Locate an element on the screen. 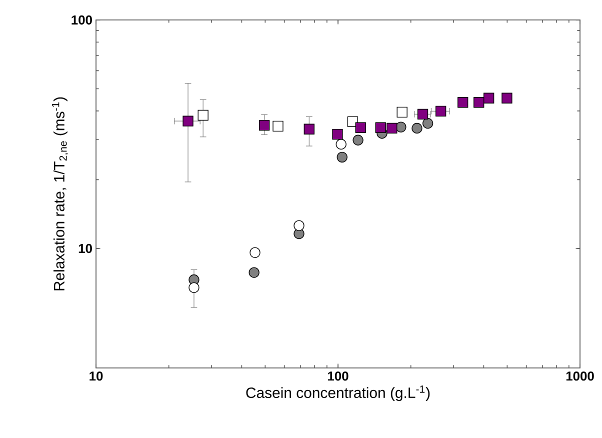  x-tick-label: 100 is located at coordinates (338, 376).